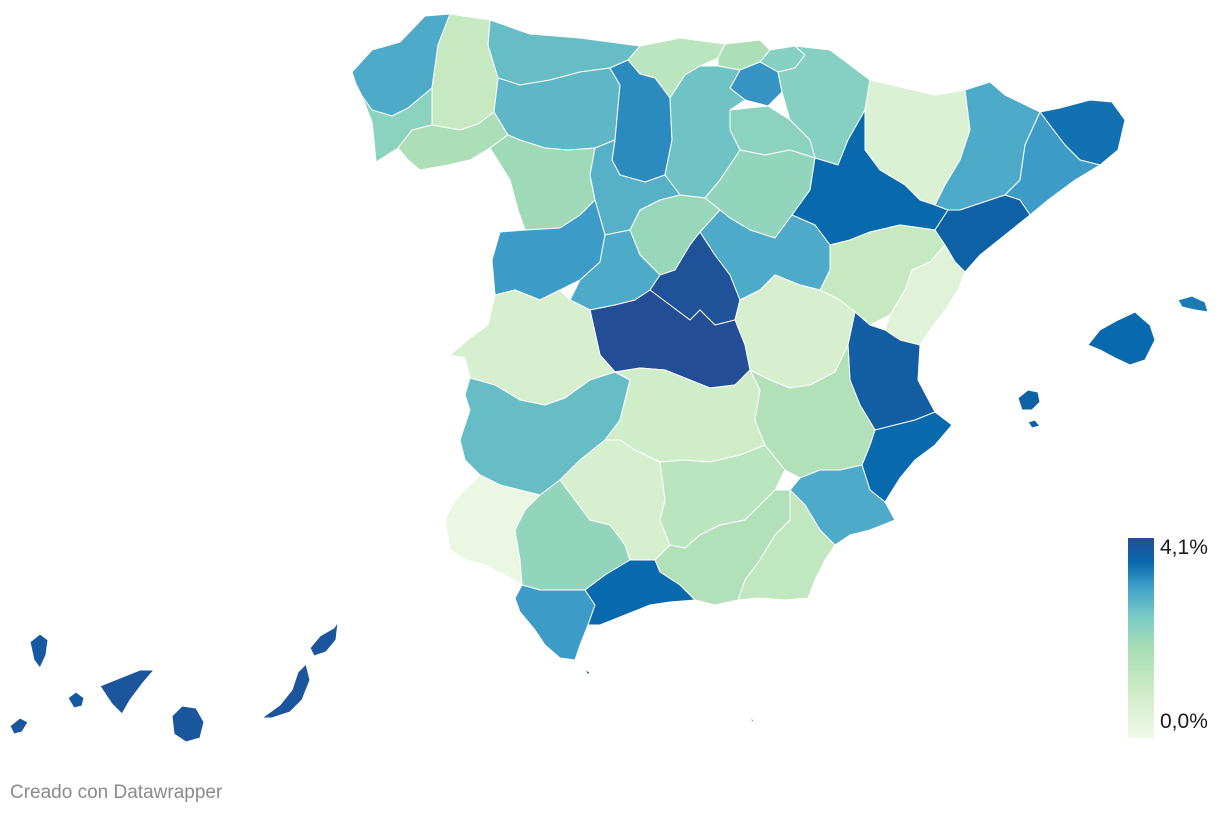 The image size is (1220, 818). Describe the element at coordinates (76, 700) in the screenshot. I see `region-la-gomera: La Gomera` at that location.